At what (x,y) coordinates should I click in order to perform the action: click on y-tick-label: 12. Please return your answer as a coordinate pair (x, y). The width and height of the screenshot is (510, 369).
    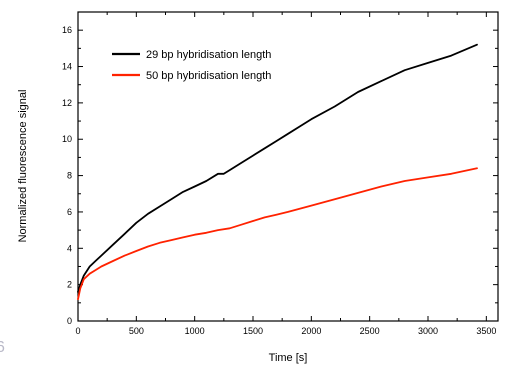
    Looking at the image, I should click on (67, 103).